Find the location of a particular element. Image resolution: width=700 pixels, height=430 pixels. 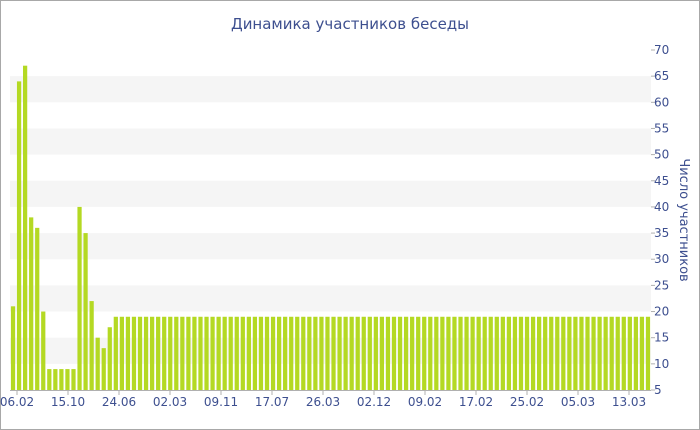

y-tick-label: 35 is located at coordinates (661, 233).